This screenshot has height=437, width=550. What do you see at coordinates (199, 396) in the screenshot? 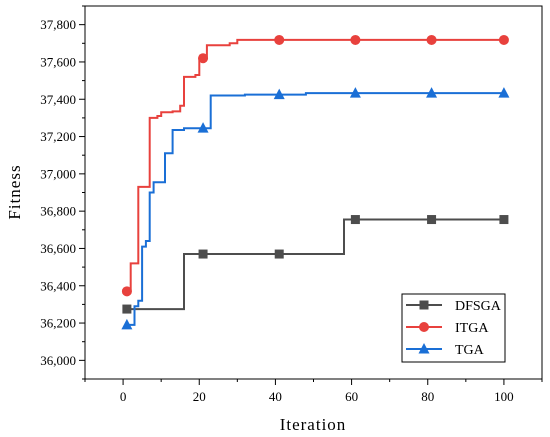
I see `x-tick-label: 20` at bounding box center [199, 396].